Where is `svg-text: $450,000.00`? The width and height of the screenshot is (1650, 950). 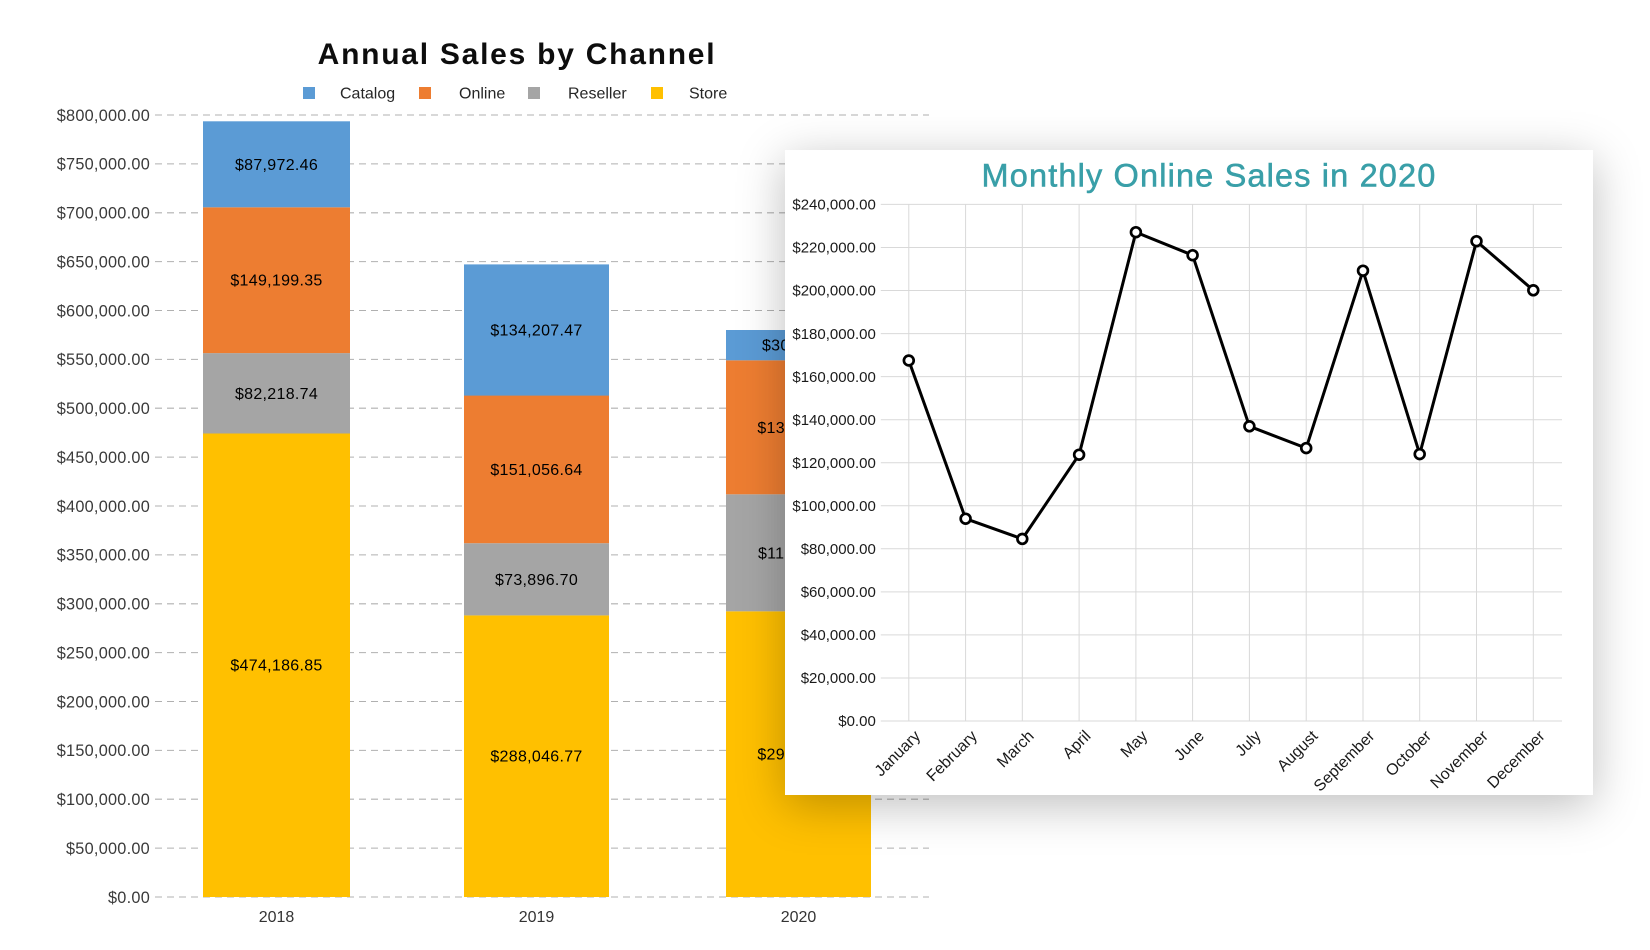 svg-text: $450,000.00 is located at coordinates (103, 458).